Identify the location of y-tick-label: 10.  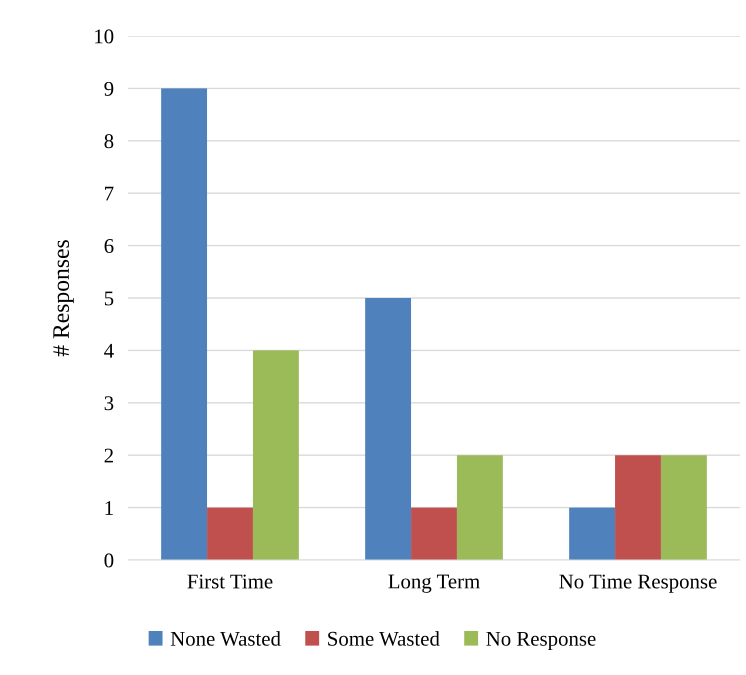
(104, 36).